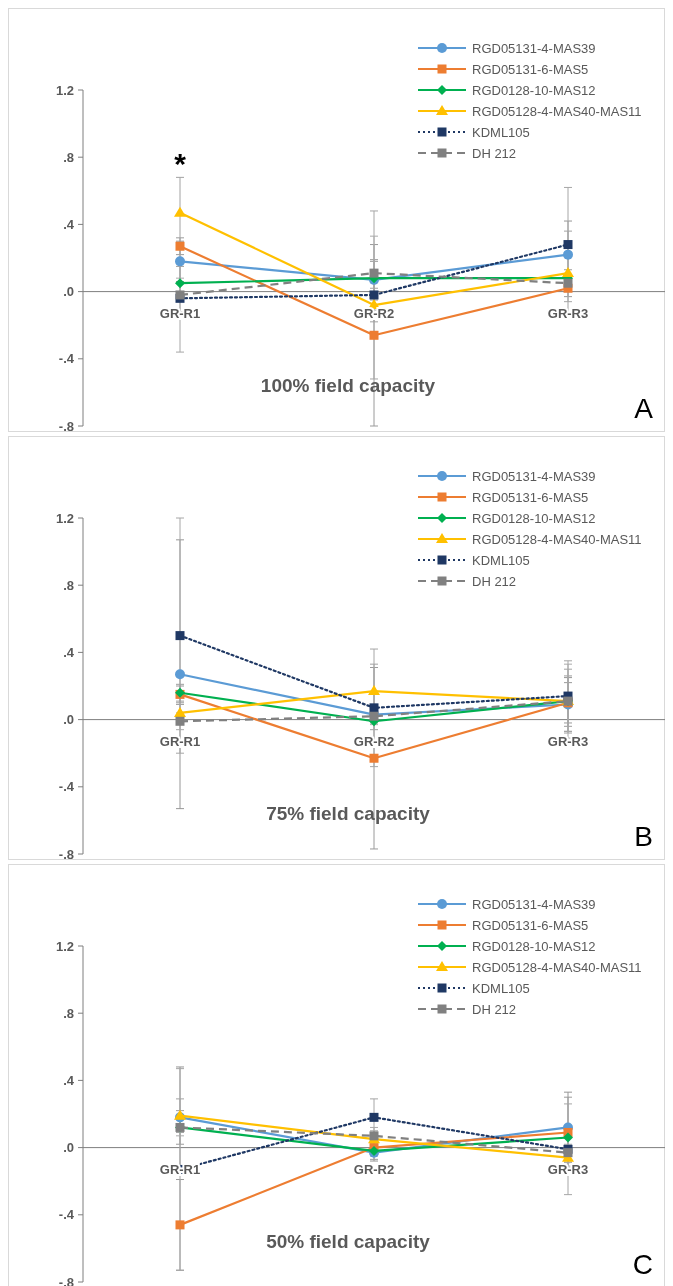  What do you see at coordinates (644, 408) in the screenshot?
I see `annotation: A` at bounding box center [644, 408].